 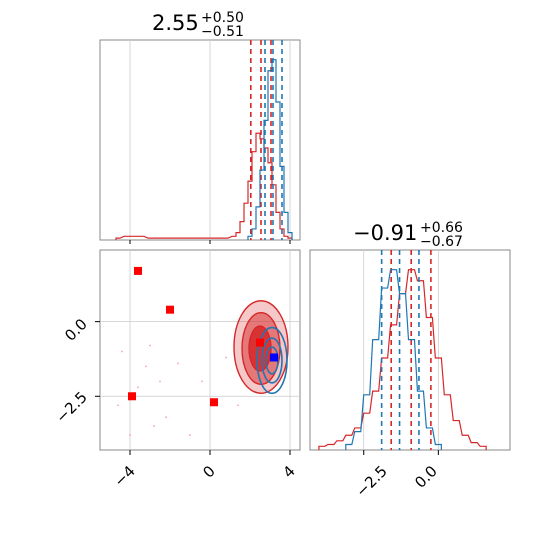 What do you see at coordinates (204, 186) in the screenshot?
I see `hist1-series0-step` at bounding box center [204, 186].